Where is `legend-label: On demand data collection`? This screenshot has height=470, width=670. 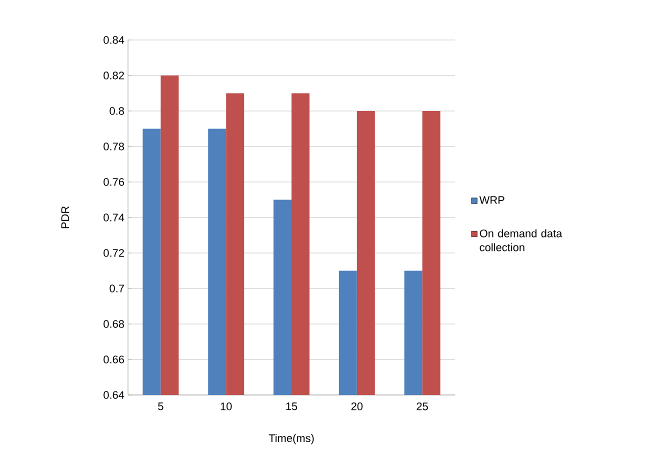 legend-label: On demand data collection is located at coordinates (521, 240).